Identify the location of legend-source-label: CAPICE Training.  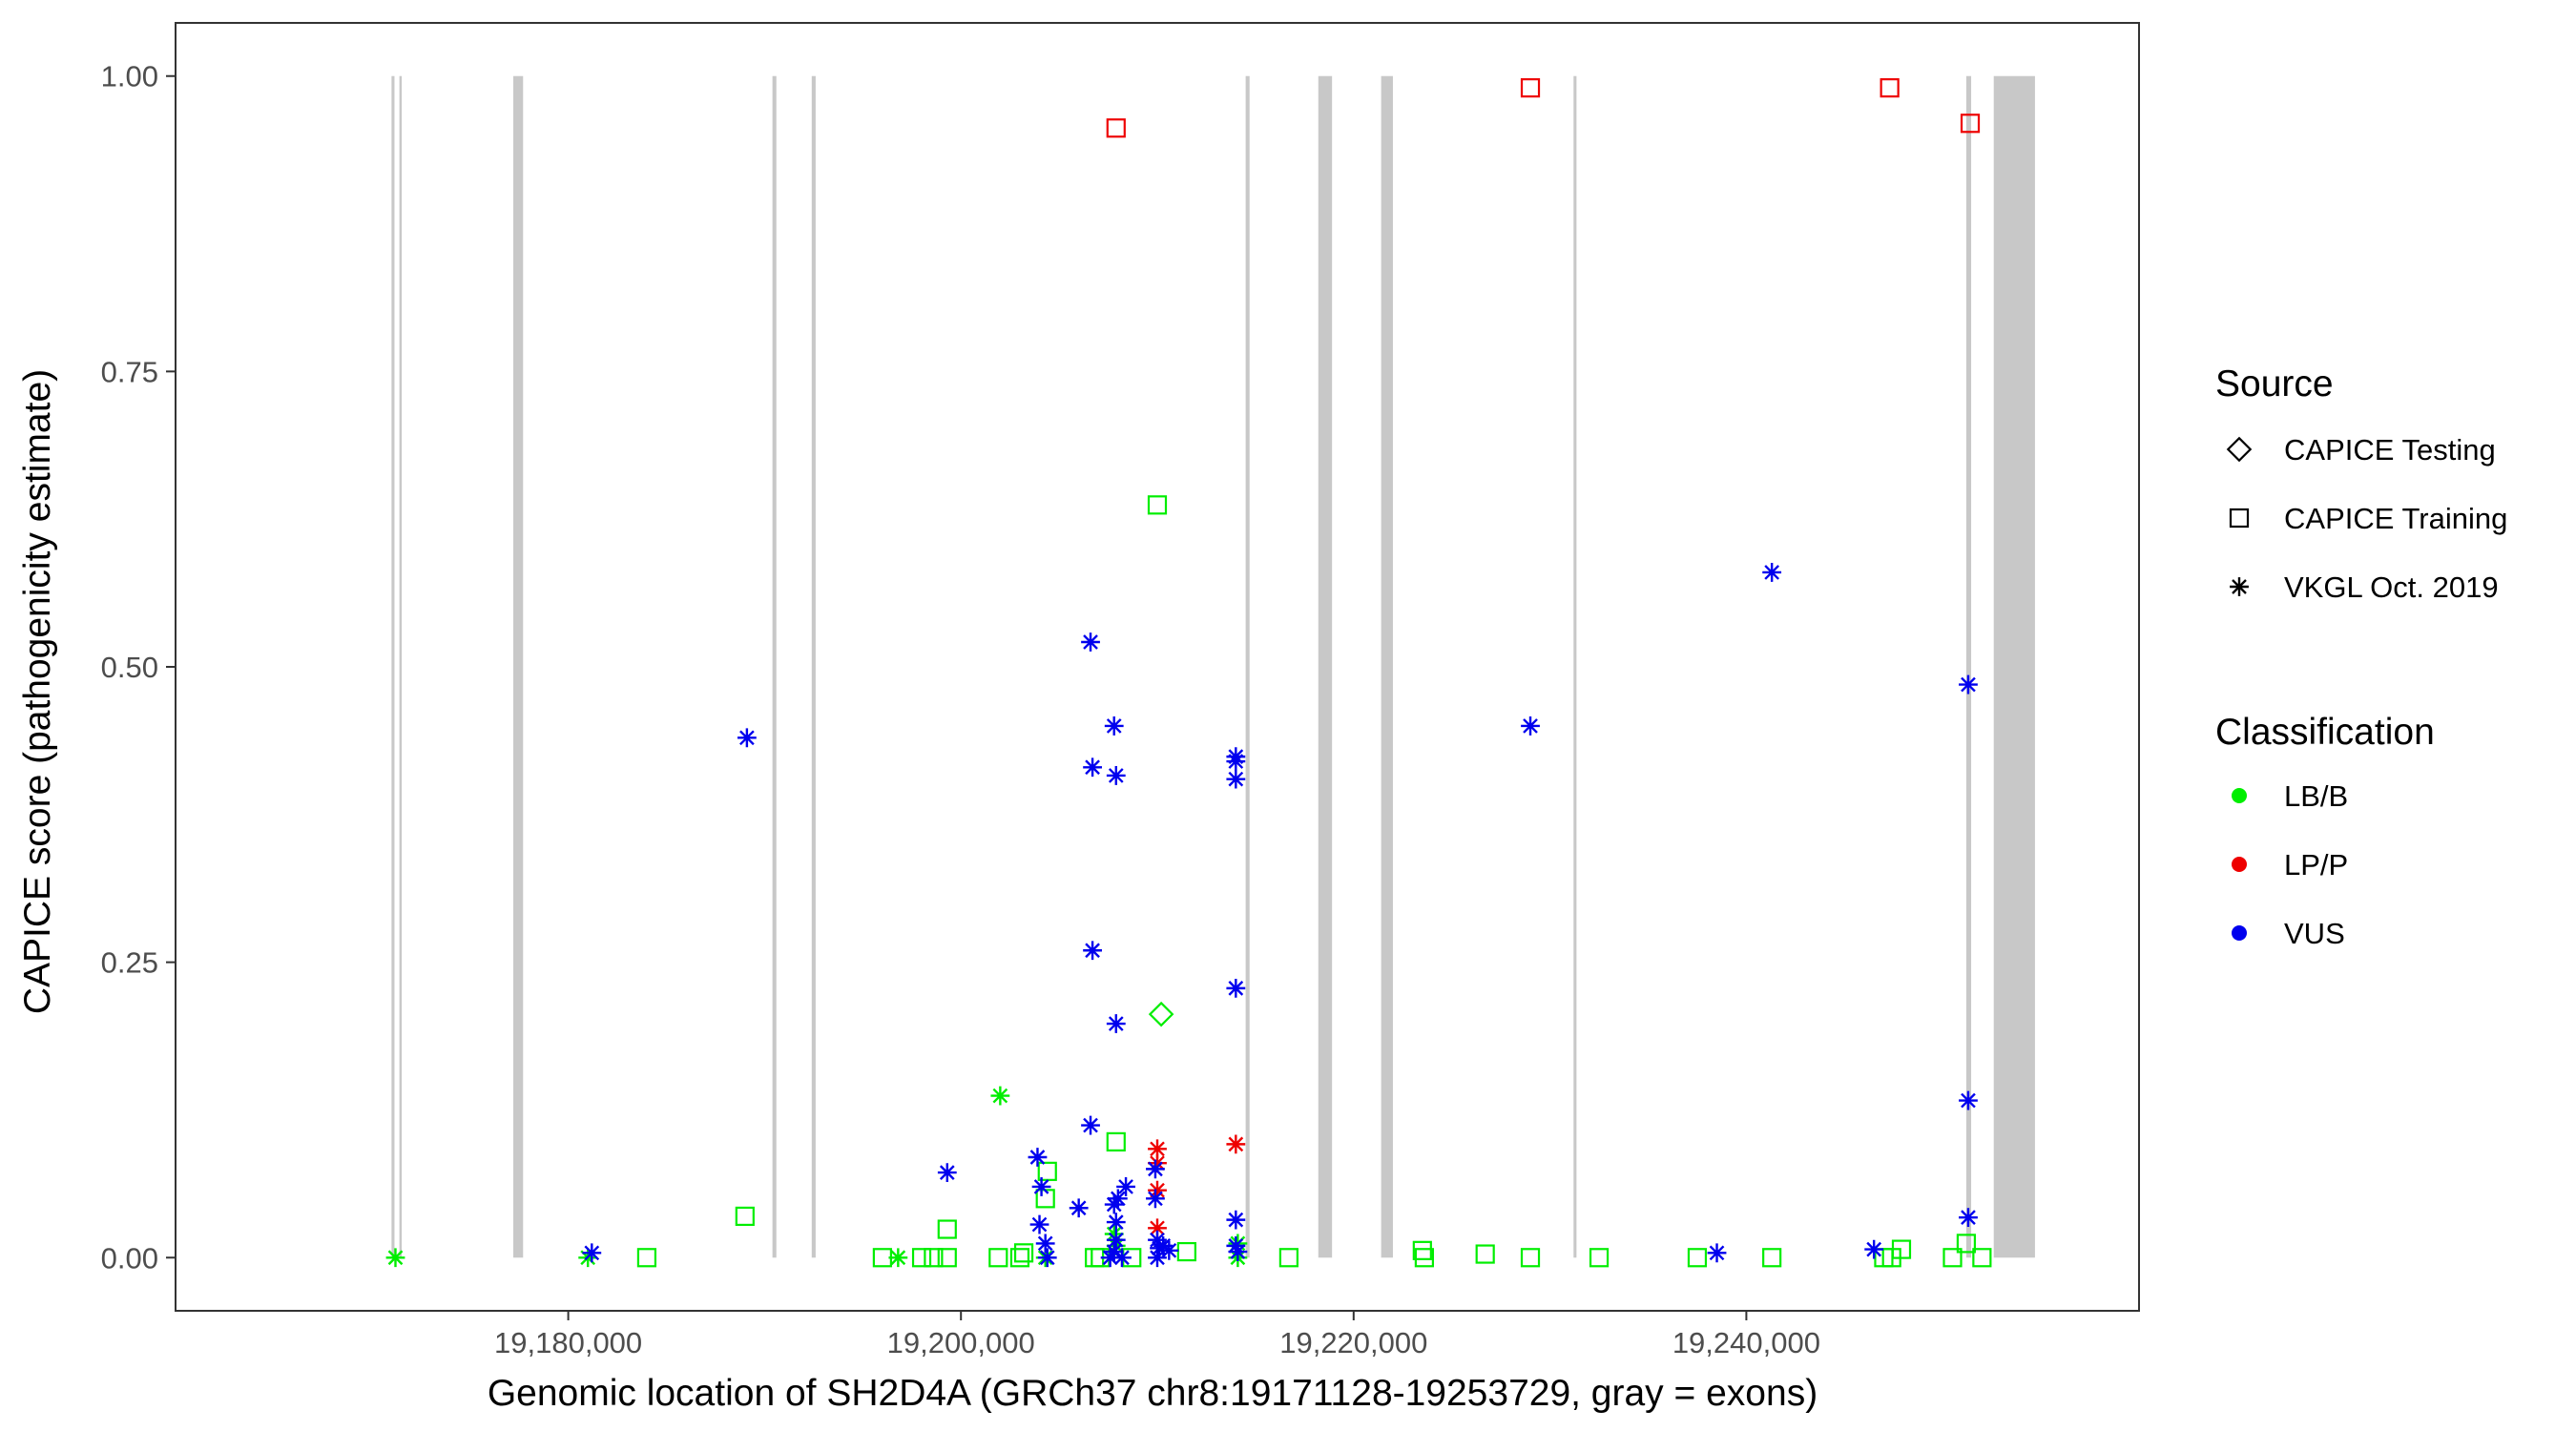
(2395, 518).